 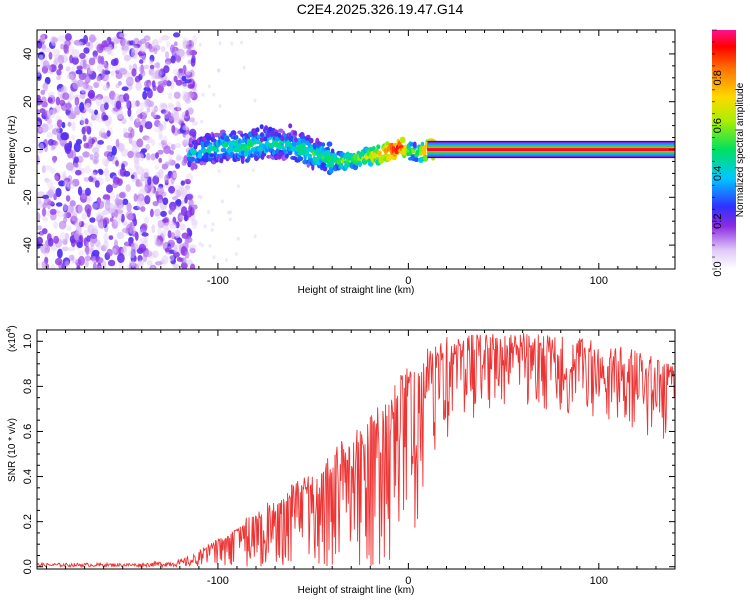 What do you see at coordinates (718, 153) in the screenshot?
I see `colorbar-ticks: 0.0 0.2 0.4 0.6 0.8` at bounding box center [718, 153].